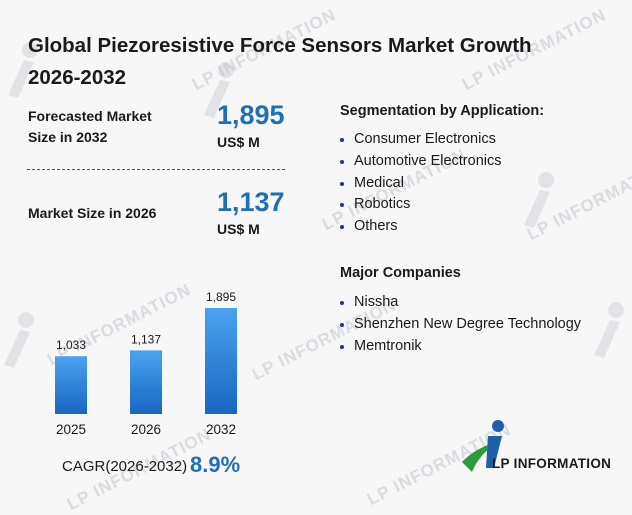 The width and height of the screenshot is (632, 515). What do you see at coordinates (400, 273) in the screenshot?
I see `companies-title: Major Companies` at bounding box center [400, 273].